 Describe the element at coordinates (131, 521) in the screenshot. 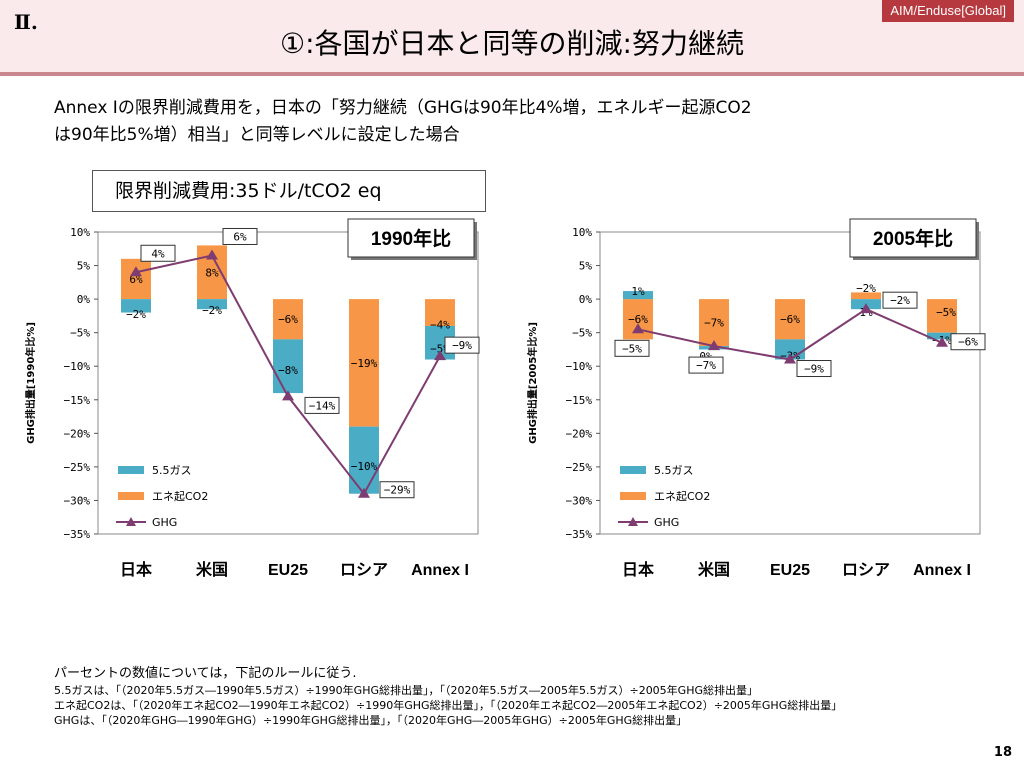

I see `legend-swatch-marker` at that location.